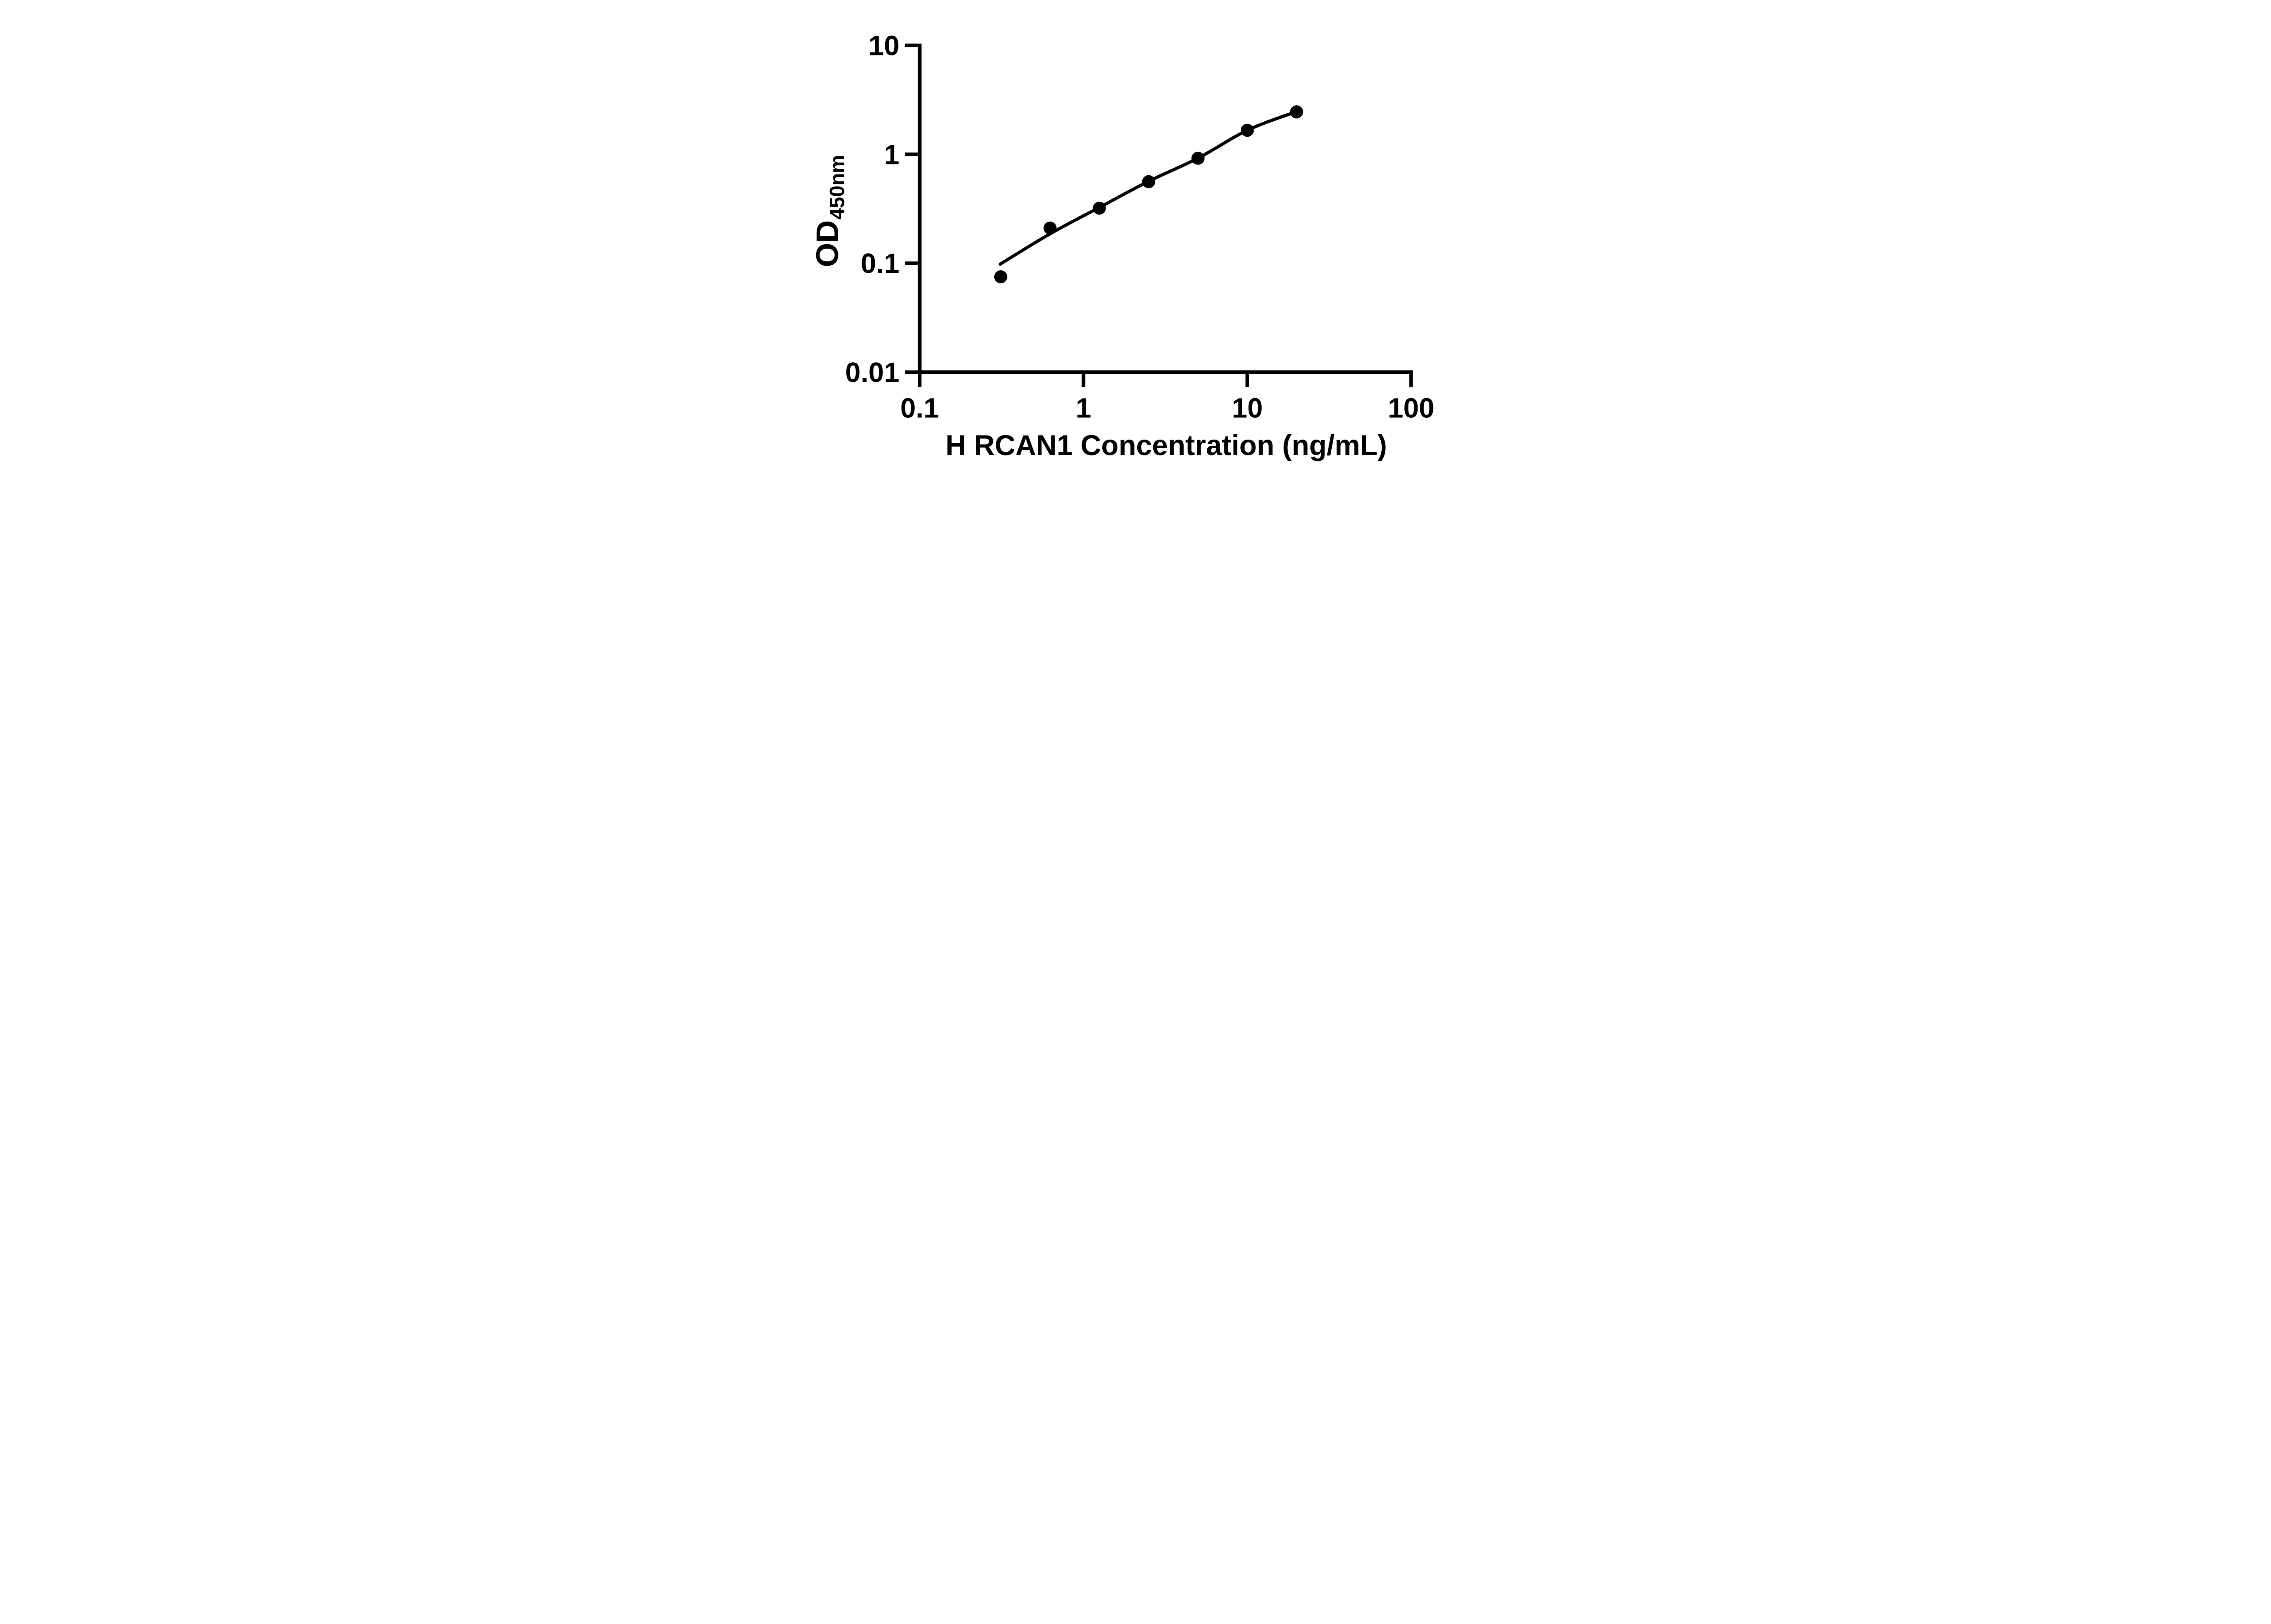 This screenshot has height=1624, width=2271. I want to click on y-axis-tick-label: 10, so click(883, 45).